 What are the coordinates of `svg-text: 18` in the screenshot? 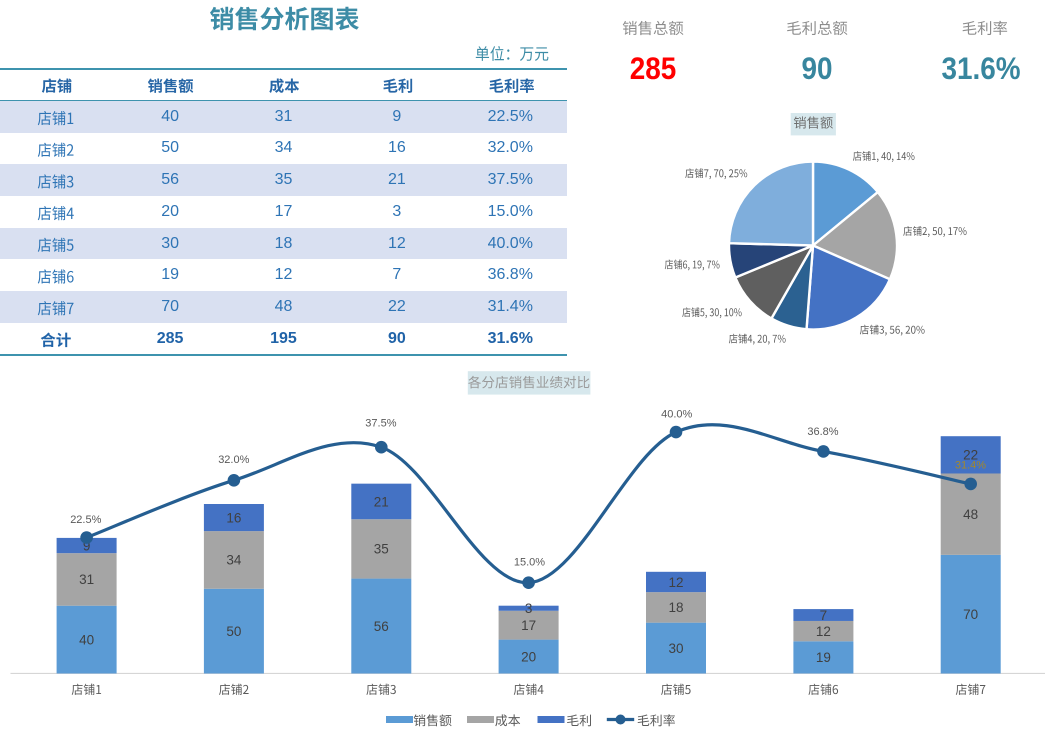 It's located at (675, 607).